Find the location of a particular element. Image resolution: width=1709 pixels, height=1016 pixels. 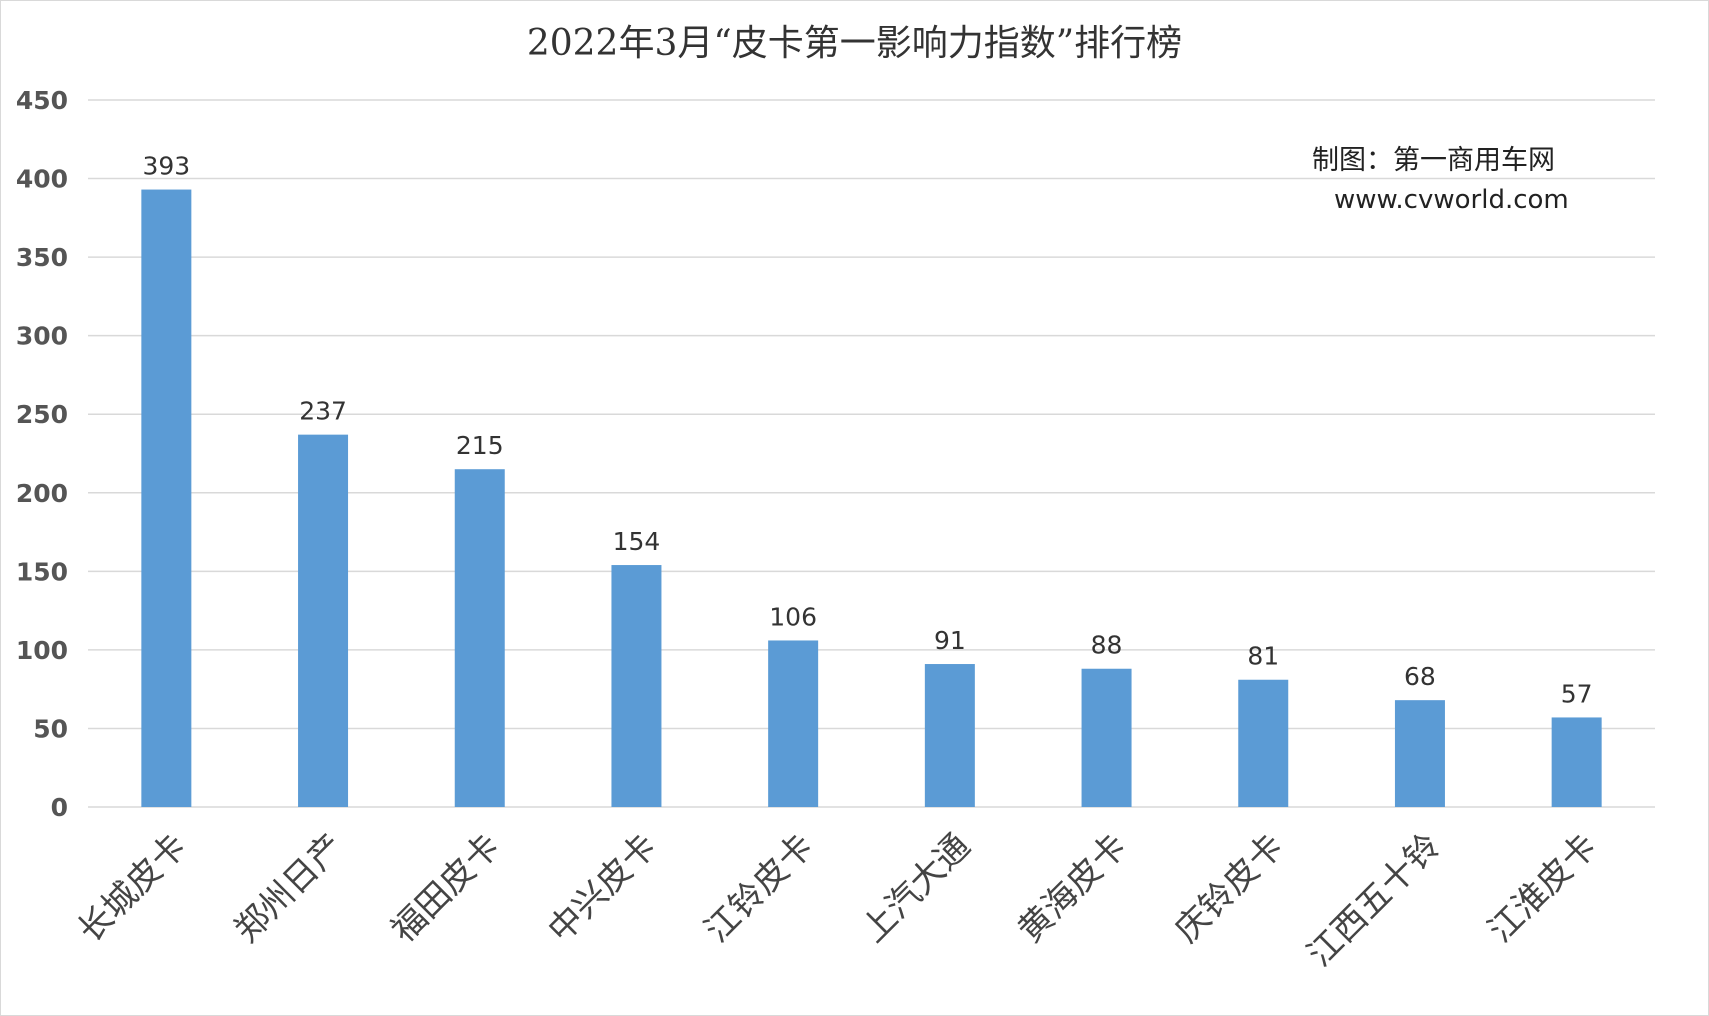

x-tick-label: 黄海皮卡 is located at coordinates (1072, 888).